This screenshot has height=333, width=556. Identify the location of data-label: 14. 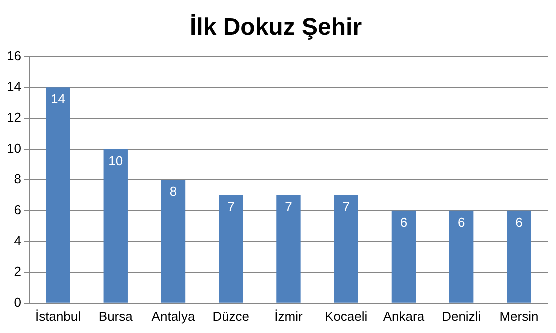
(58, 99).